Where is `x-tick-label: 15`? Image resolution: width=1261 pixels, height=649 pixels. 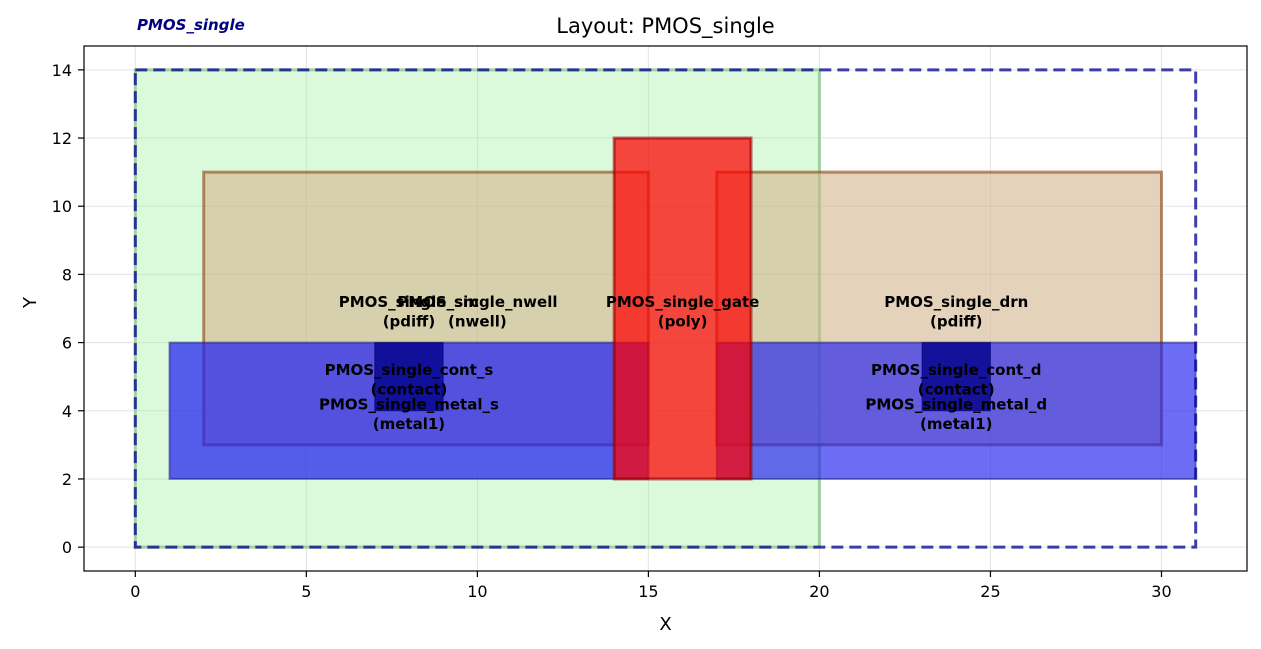
x-tick-label: 15 is located at coordinates (648, 591).